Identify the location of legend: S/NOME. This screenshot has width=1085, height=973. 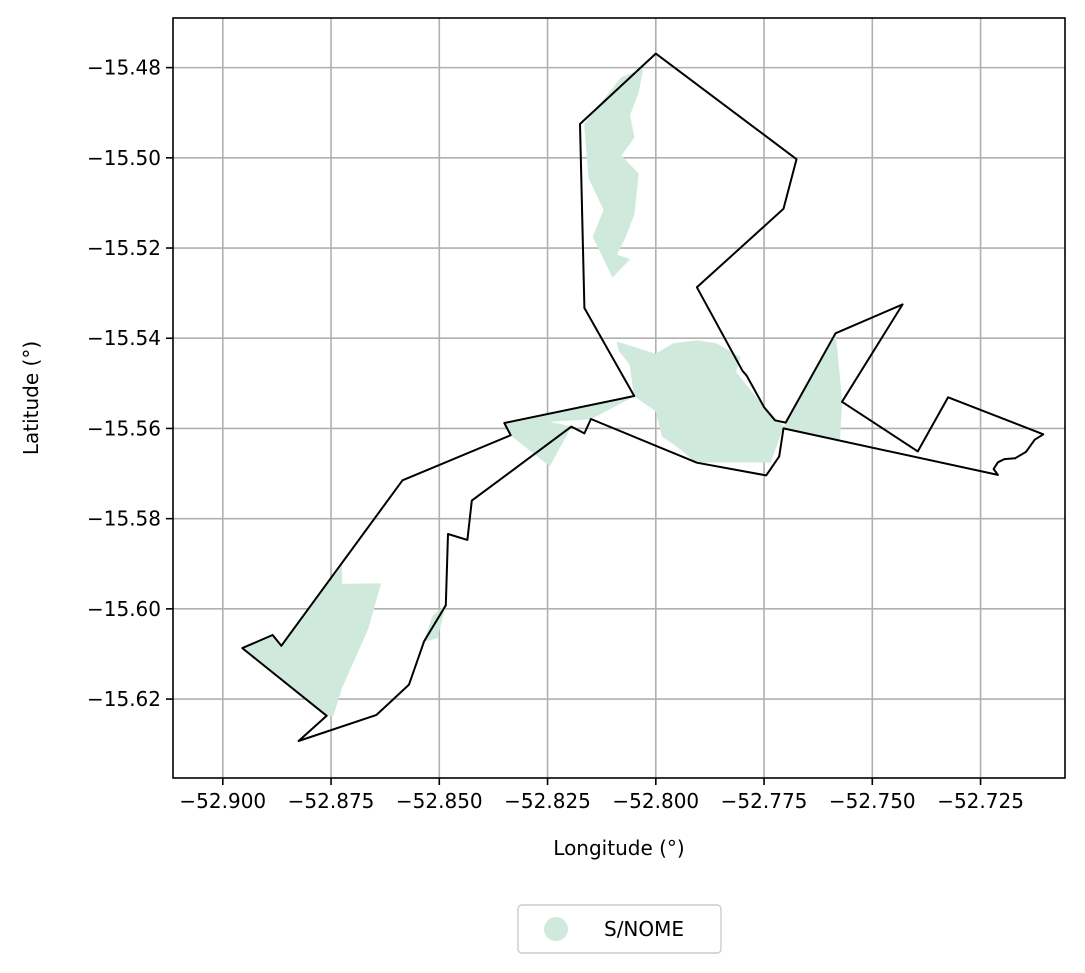
(619, 929).